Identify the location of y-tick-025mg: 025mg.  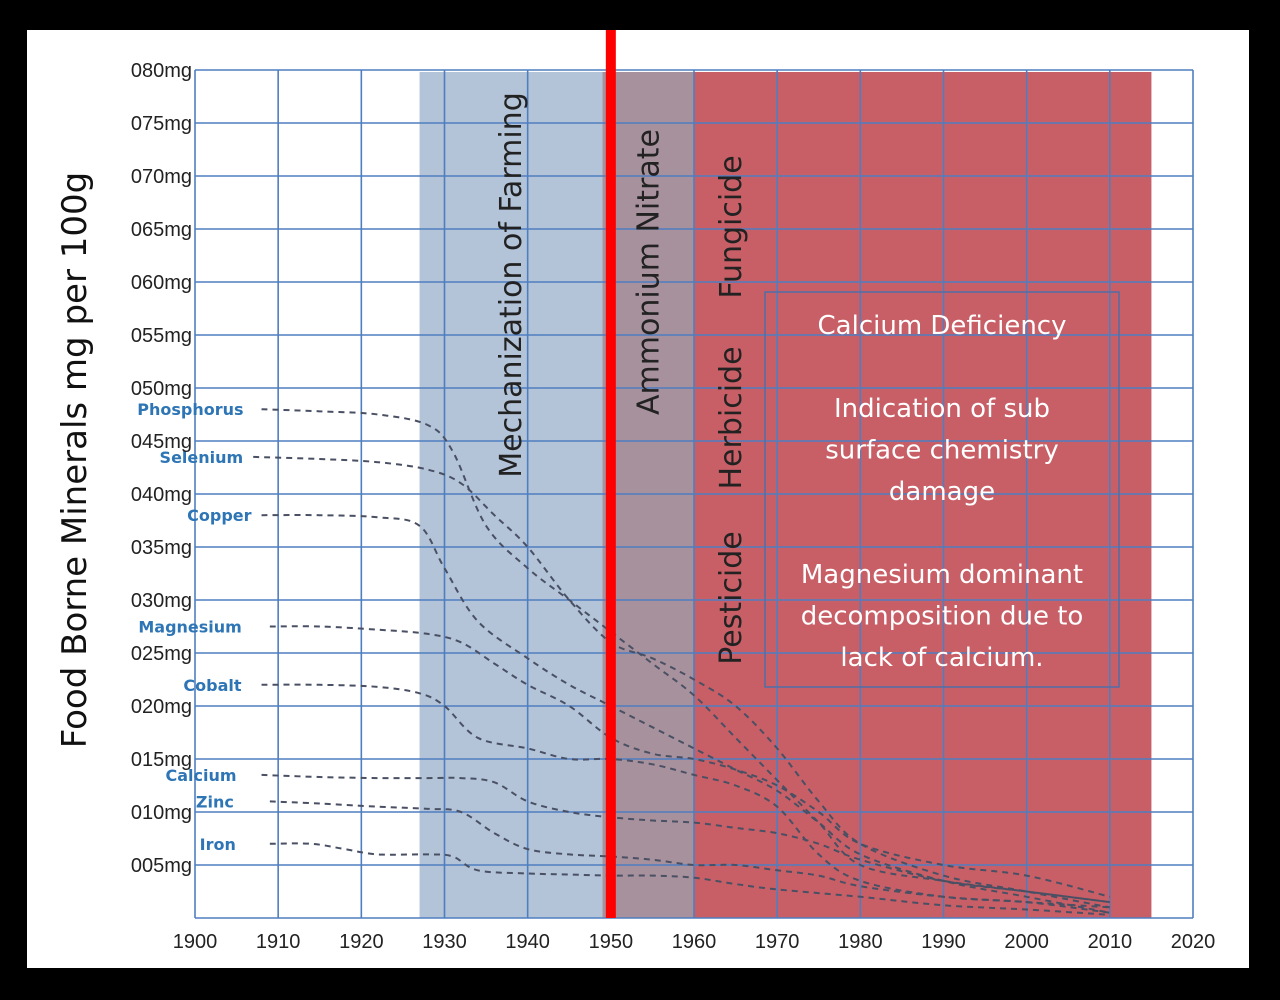
(161, 654).